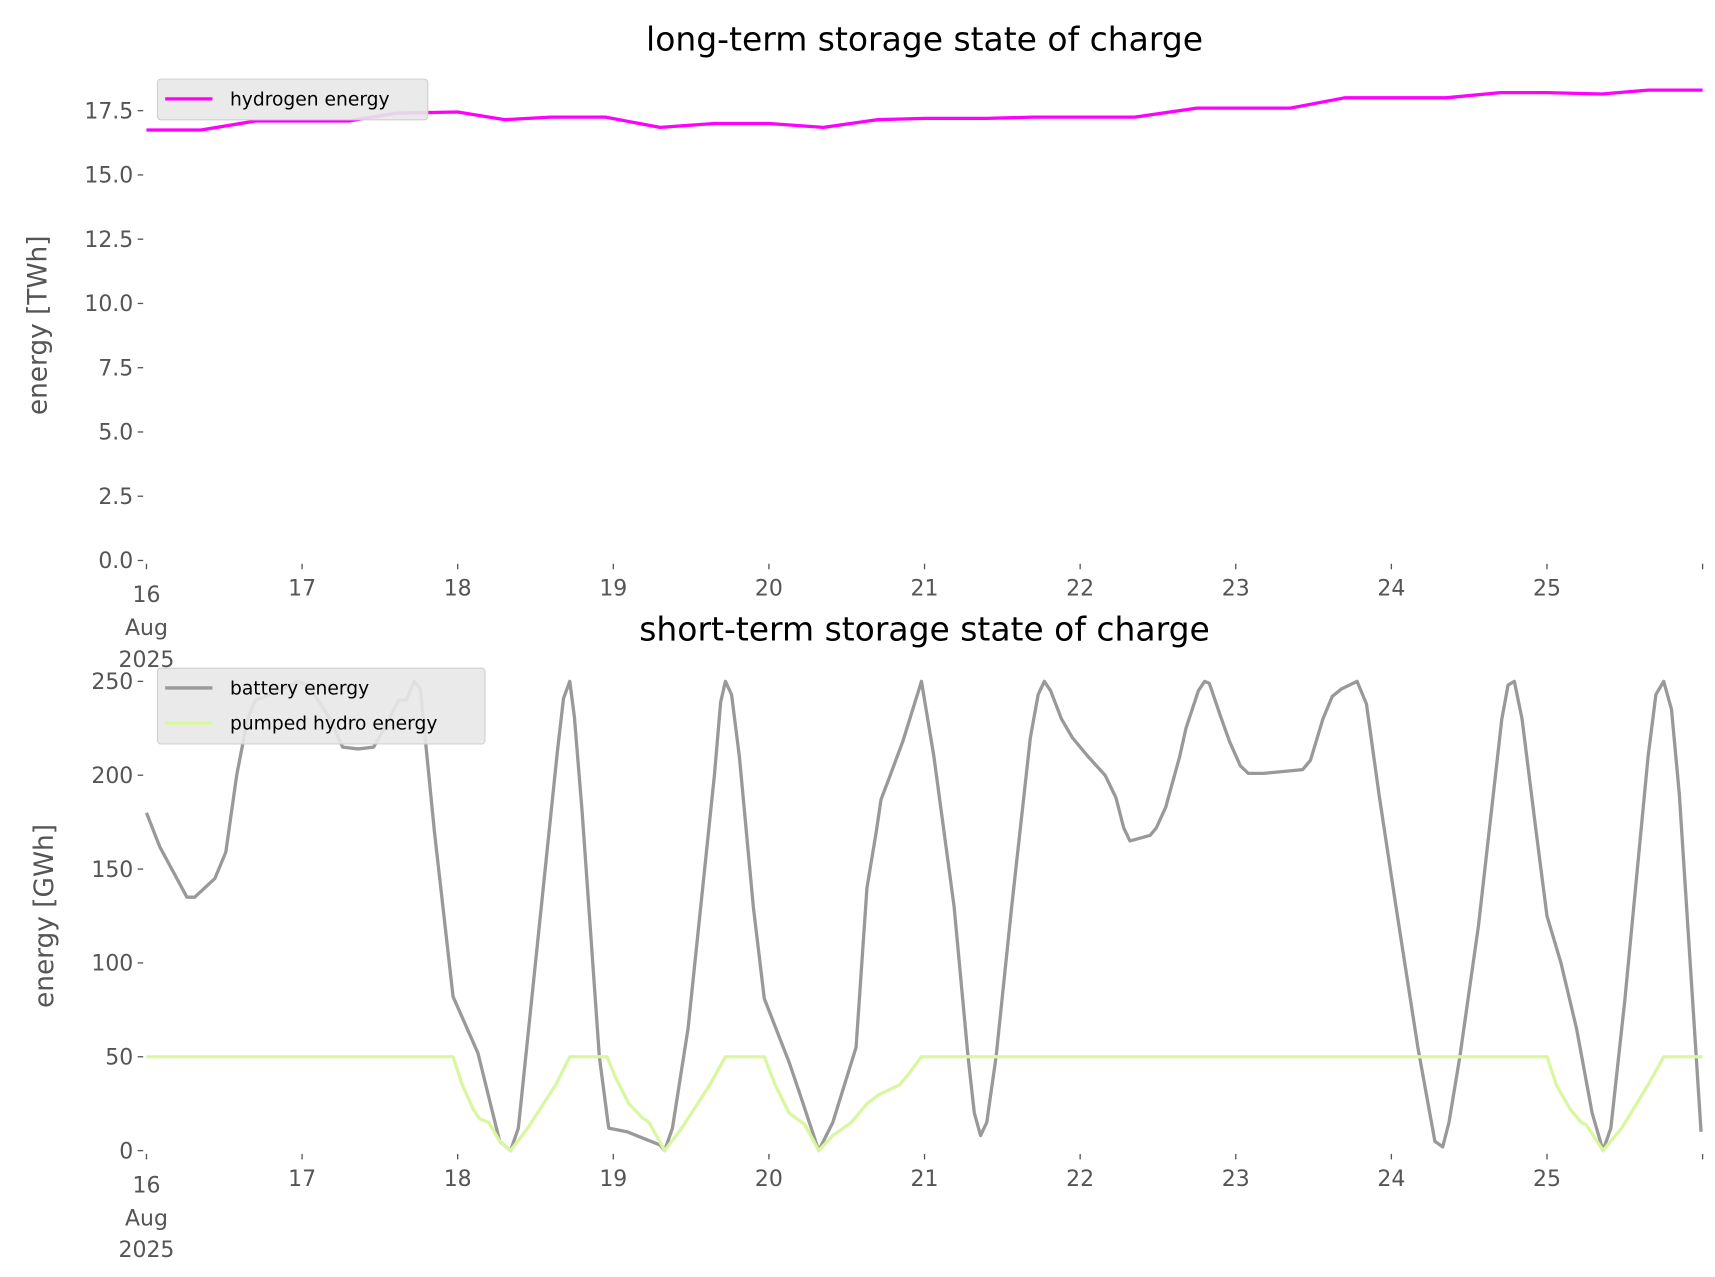 The width and height of the screenshot is (1715, 1277). I want to click on y-tick-label: 200, so click(112, 776).